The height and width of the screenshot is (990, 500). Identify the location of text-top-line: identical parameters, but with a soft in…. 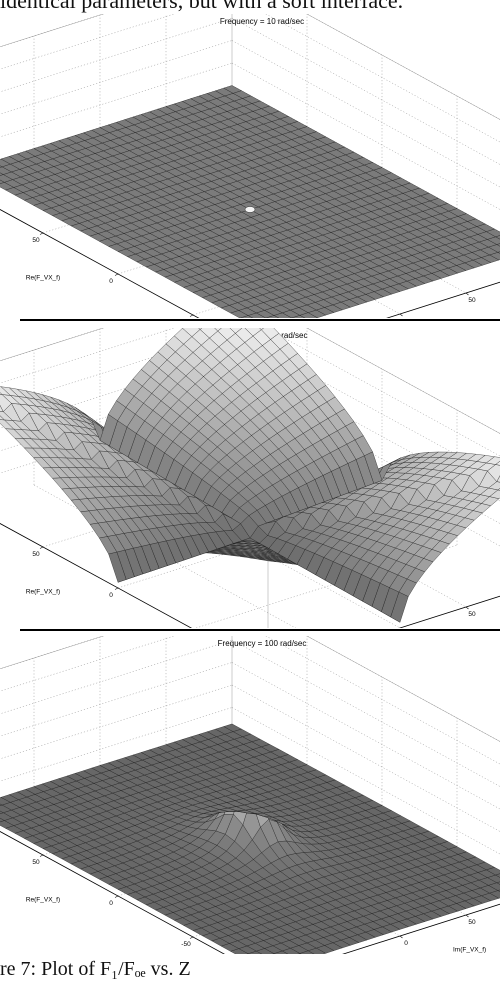
(250, 15).